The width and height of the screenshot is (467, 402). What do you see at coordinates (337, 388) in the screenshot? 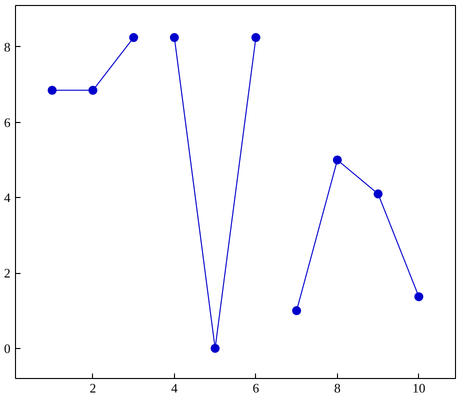
I see `x-tick-label: 8` at bounding box center [337, 388].